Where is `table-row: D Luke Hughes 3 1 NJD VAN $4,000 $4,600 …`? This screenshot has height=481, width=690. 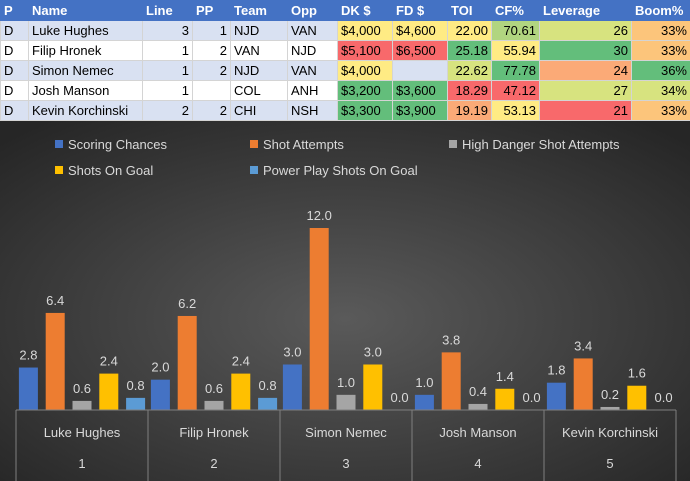 table-row: D Luke Hughes 3 1 NJD VAN $4,000 $4,600 … is located at coordinates (345, 30).